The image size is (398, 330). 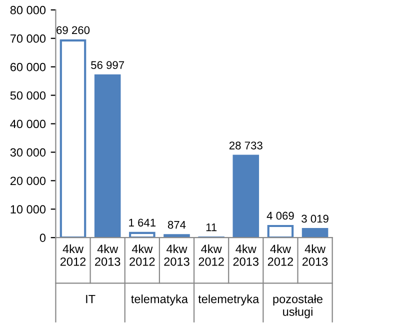 What do you see at coordinates (315, 218) in the screenshot?
I see `data-label: 3 019` at bounding box center [315, 218].